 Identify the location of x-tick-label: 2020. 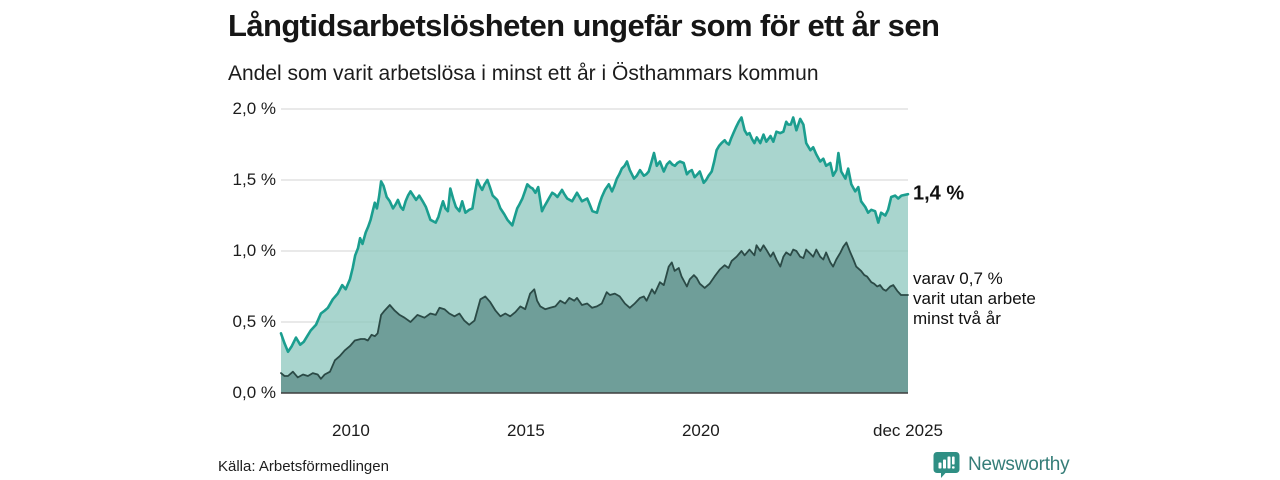
(700, 430).